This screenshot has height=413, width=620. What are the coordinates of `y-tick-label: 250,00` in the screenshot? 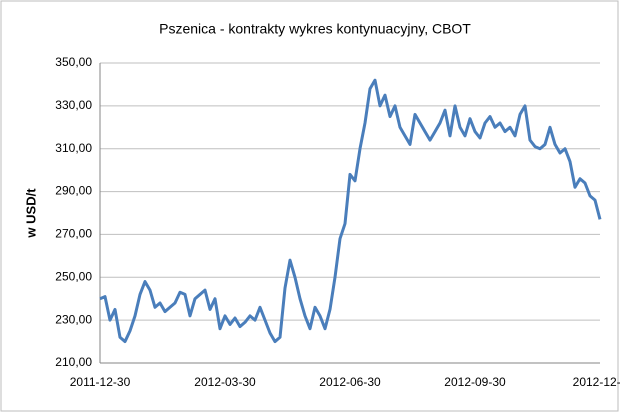 It's located at (73, 276).